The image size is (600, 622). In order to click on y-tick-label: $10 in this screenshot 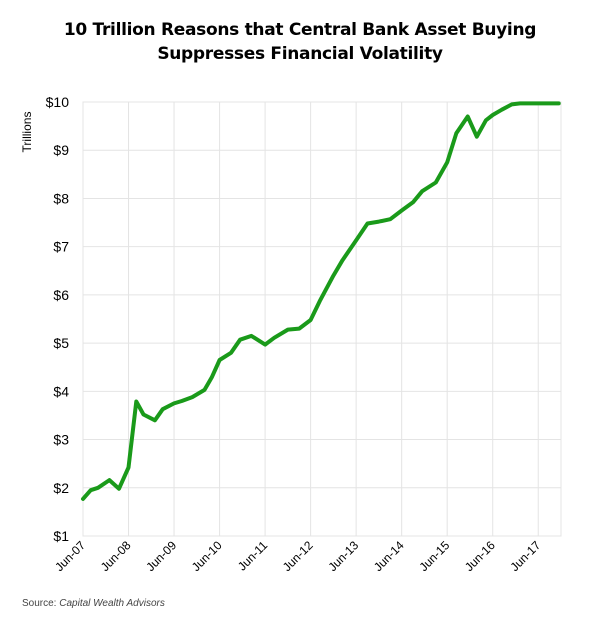, I will do `click(58, 102)`.